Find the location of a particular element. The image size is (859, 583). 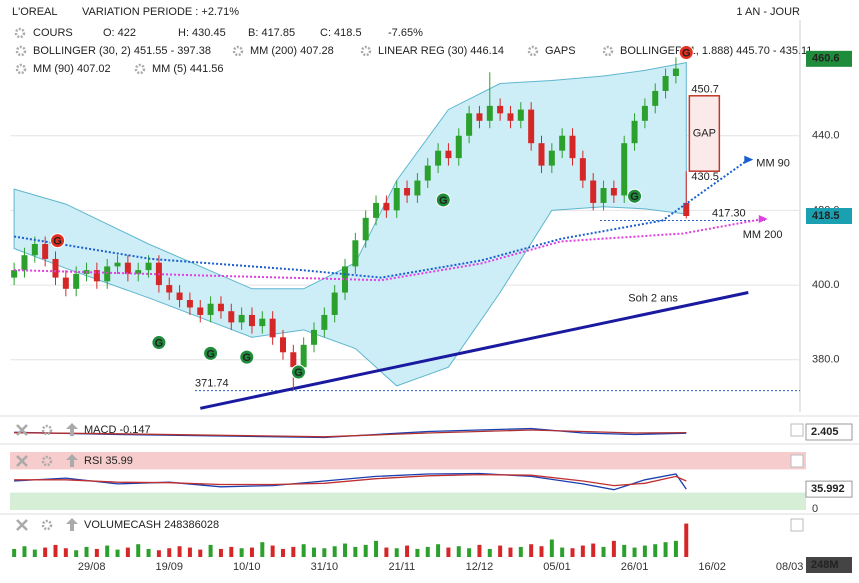

indicator-label: MM (200) 407.28 is located at coordinates (292, 51).